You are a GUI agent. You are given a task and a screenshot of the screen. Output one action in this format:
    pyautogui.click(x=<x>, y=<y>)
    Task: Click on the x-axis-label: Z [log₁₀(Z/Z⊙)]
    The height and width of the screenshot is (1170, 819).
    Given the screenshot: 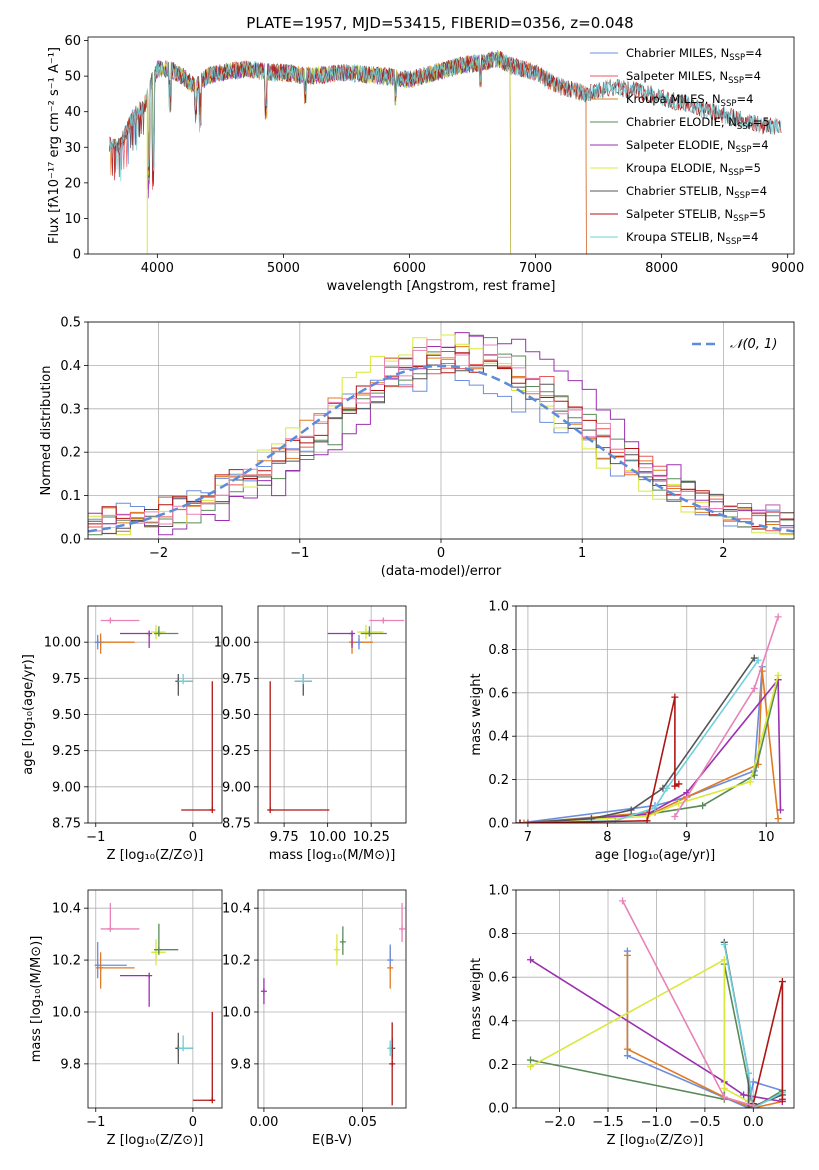 What is the action you would take?
    pyautogui.click(x=155, y=1140)
    